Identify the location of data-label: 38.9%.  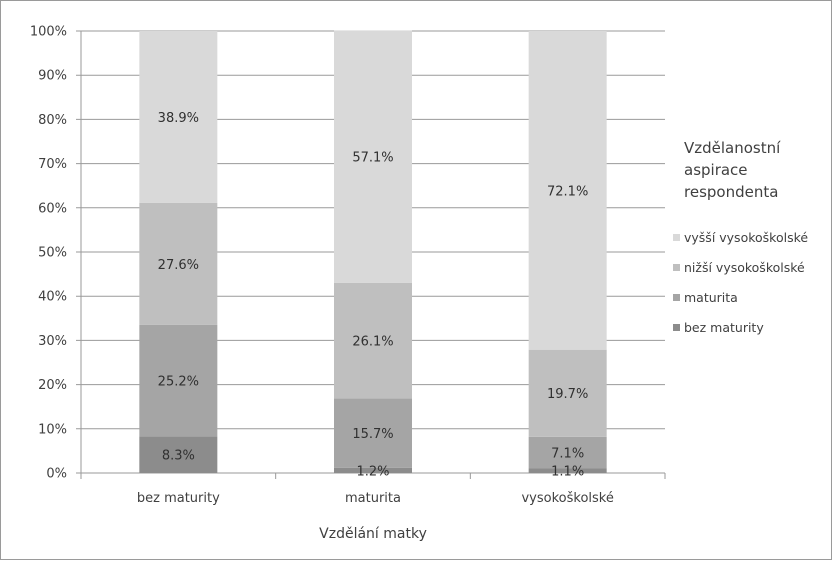
(178, 118).